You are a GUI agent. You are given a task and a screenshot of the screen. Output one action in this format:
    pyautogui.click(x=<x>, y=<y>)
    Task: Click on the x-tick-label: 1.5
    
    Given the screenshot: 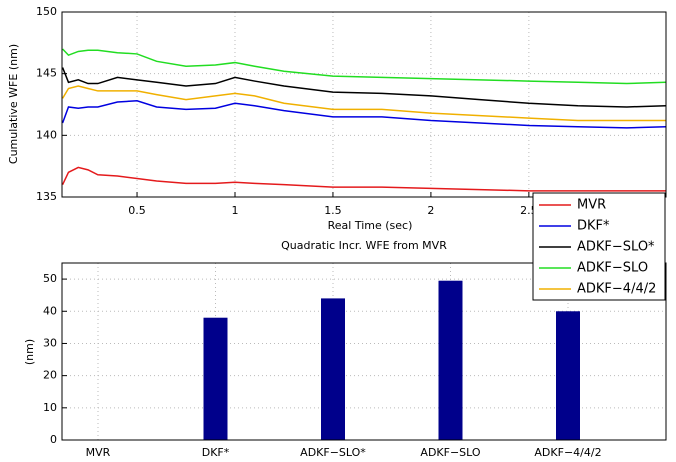 What is the action you would take?
    pyautogui.click(x=333, y=210)
    